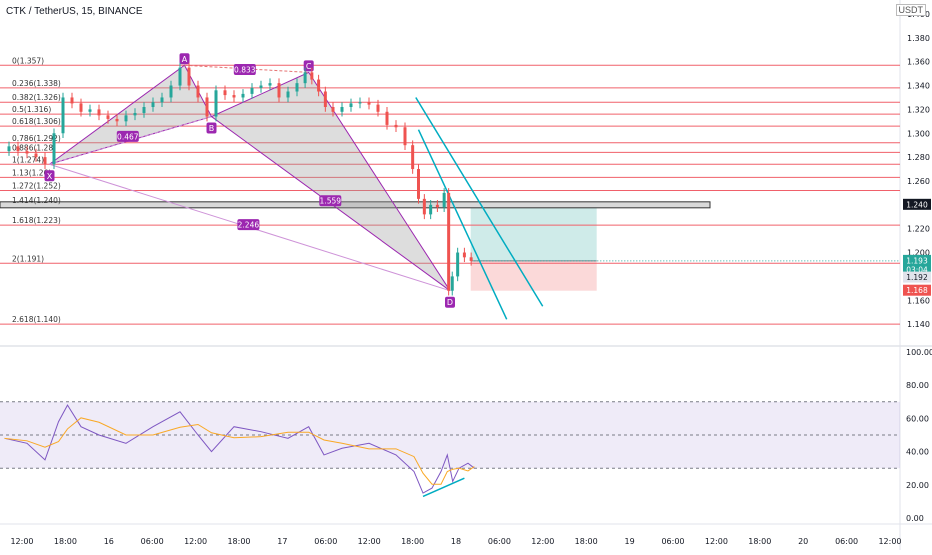 Image resolution: width=932 pixels, height=555 pixels. I want to click on fib-label: 1.618(1.223), so click(36, 220).